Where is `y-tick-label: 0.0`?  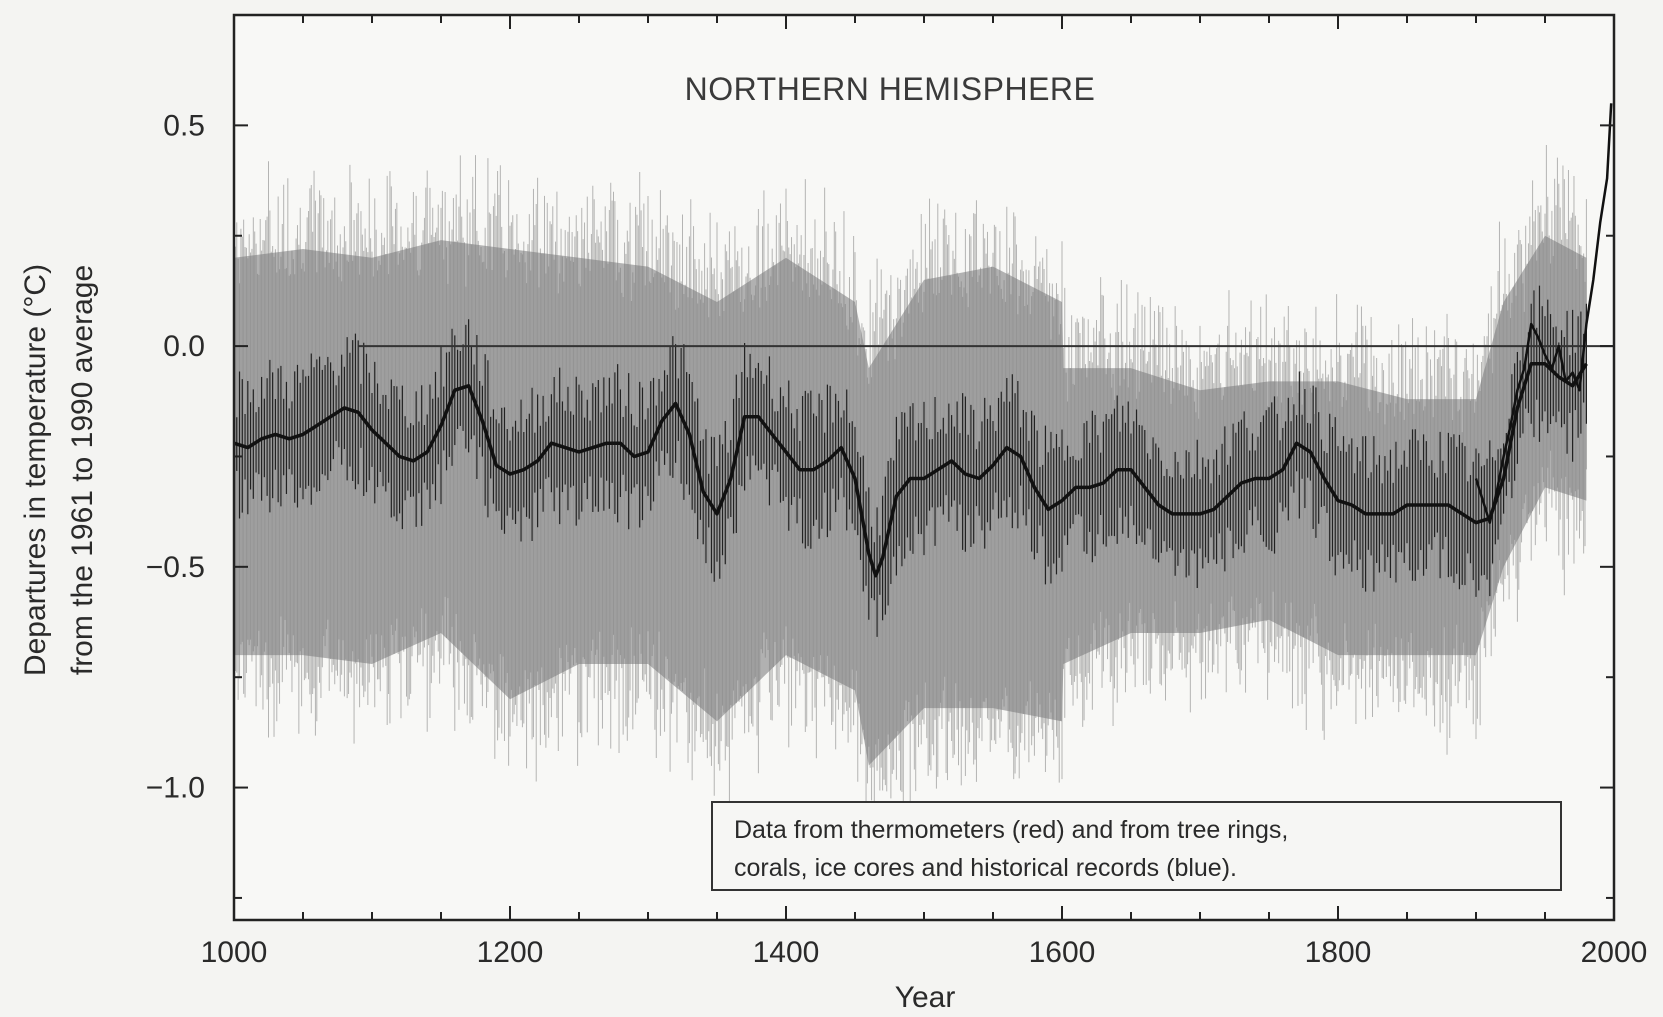
y-tick-label: 0.0 is located at coordinates (184, 346).